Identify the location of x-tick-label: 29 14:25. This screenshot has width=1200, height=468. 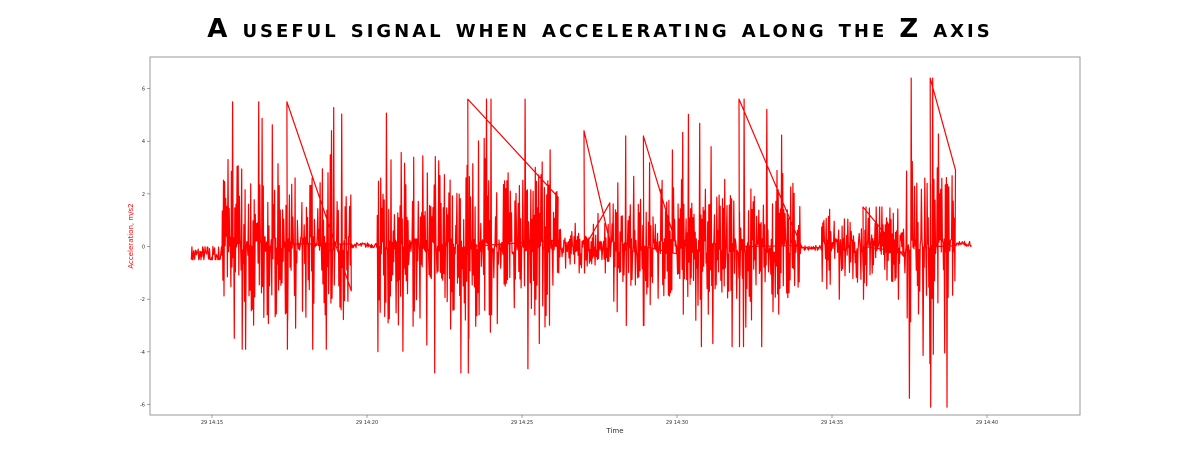
(522, 423).